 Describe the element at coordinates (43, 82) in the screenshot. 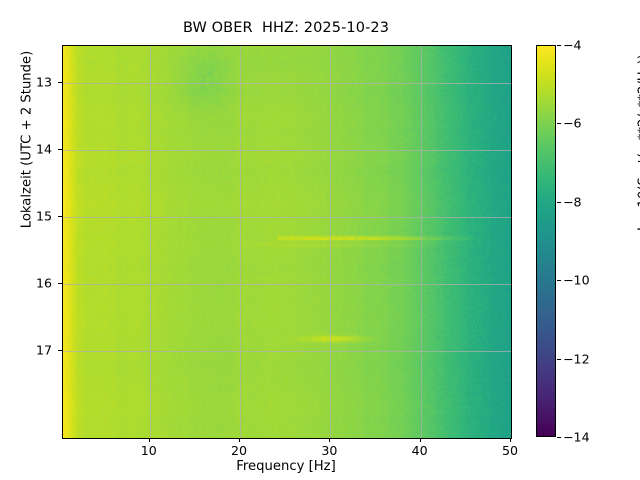

I see `y-axis-ticklabel: 13` at that location.